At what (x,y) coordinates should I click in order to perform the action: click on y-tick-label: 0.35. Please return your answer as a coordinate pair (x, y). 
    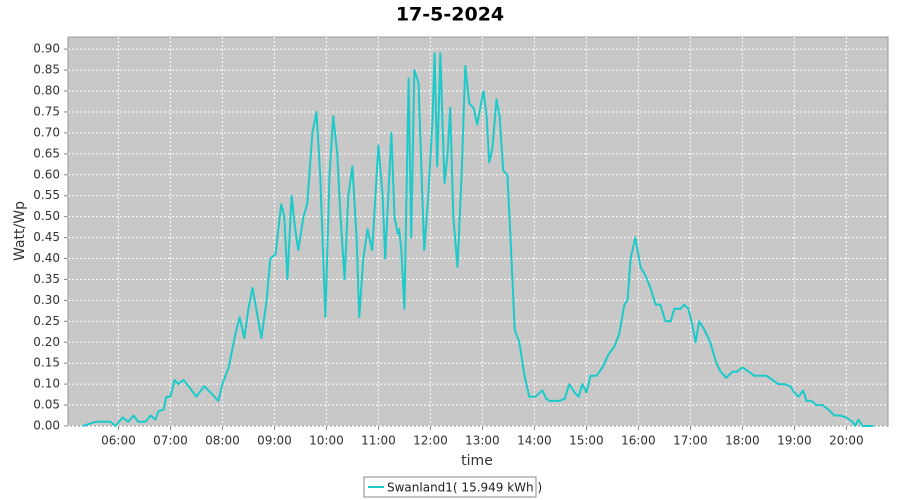
    Looking at the image, I should click on (46, 279).